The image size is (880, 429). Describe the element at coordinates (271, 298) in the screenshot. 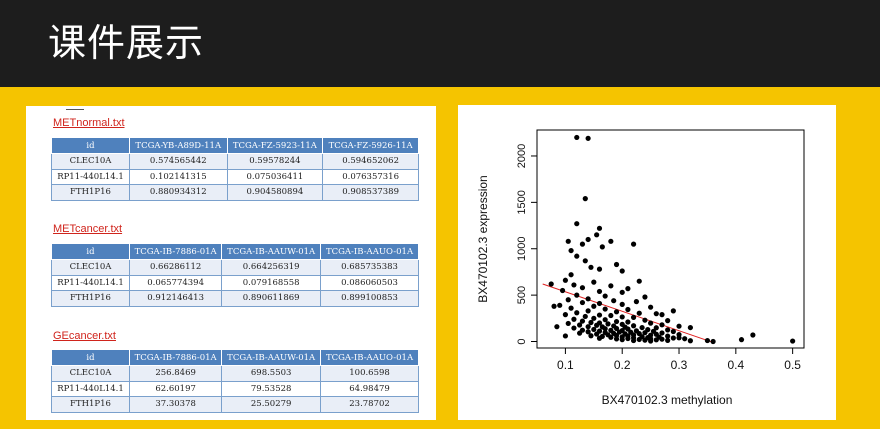

I see `table-cell: 0.890611869` at that location.